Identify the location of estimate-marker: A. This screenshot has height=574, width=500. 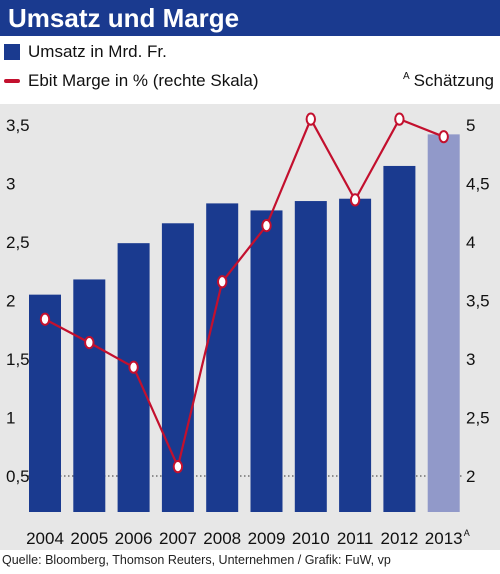
(406, 77).